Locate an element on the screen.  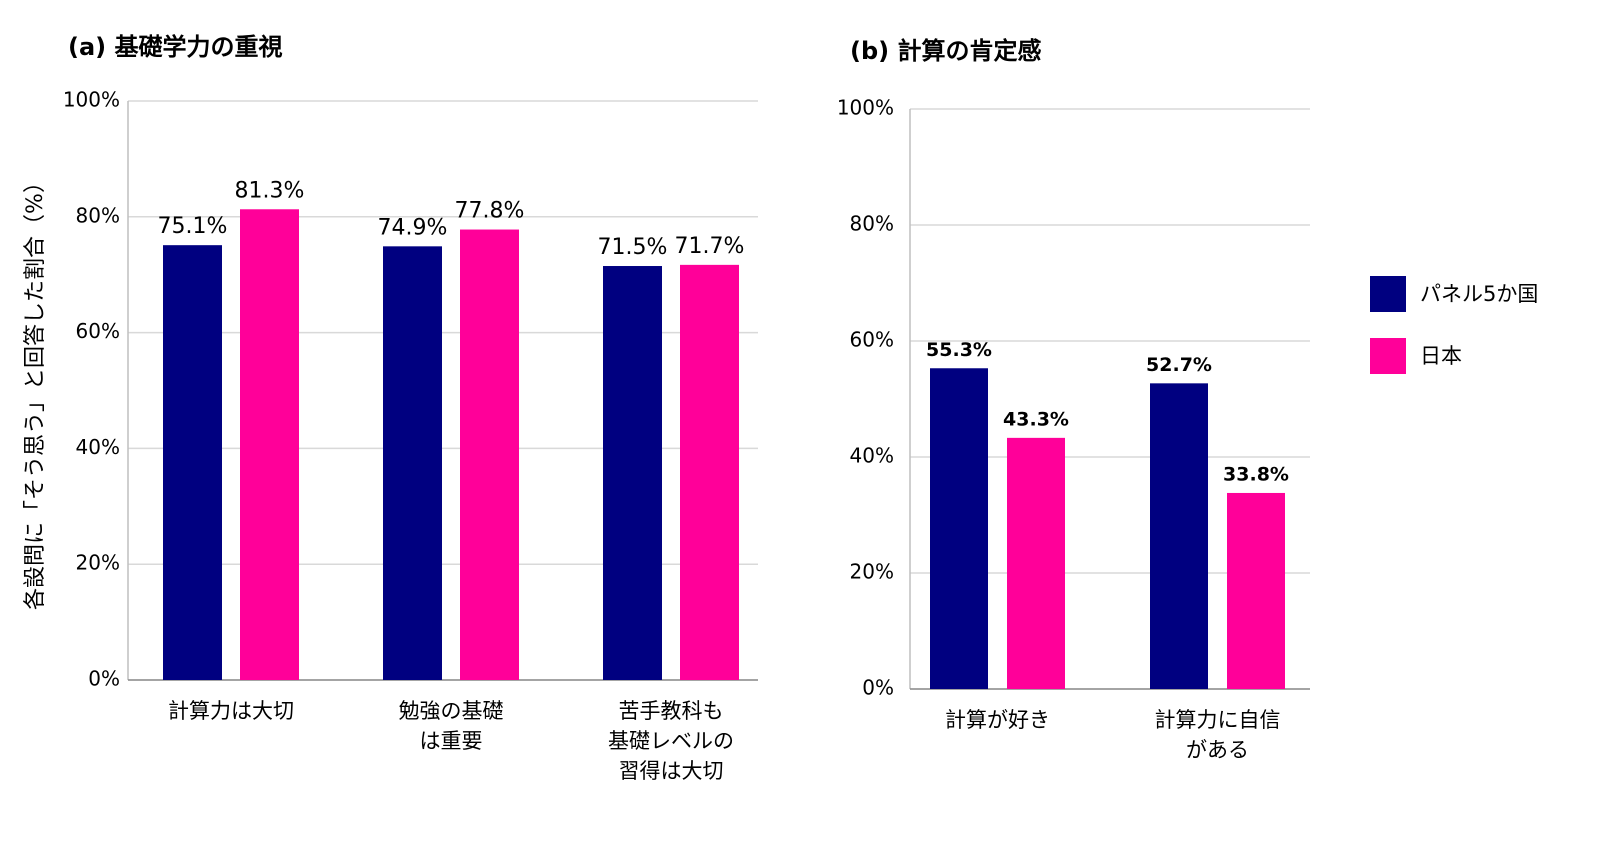
value-label: 81.3% is located at coordinates (270, 190).